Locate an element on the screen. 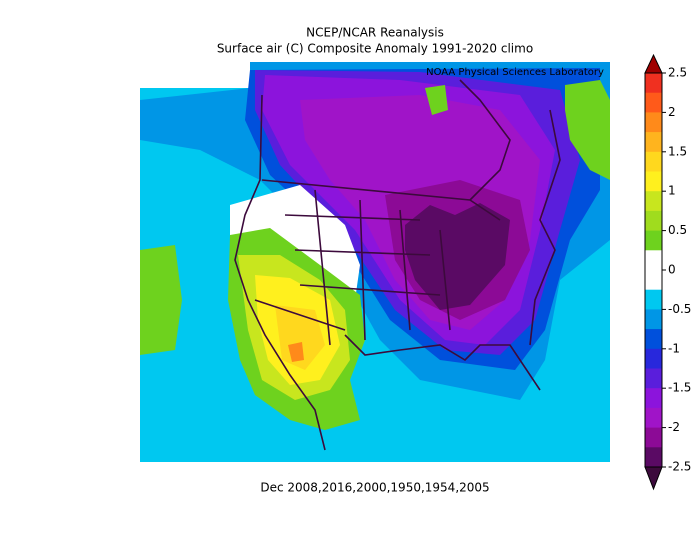 The width and height of the screenshot is (700, 542). title-line: NCEP/NCAR Reanalysis is located at coordinates (375, 33).